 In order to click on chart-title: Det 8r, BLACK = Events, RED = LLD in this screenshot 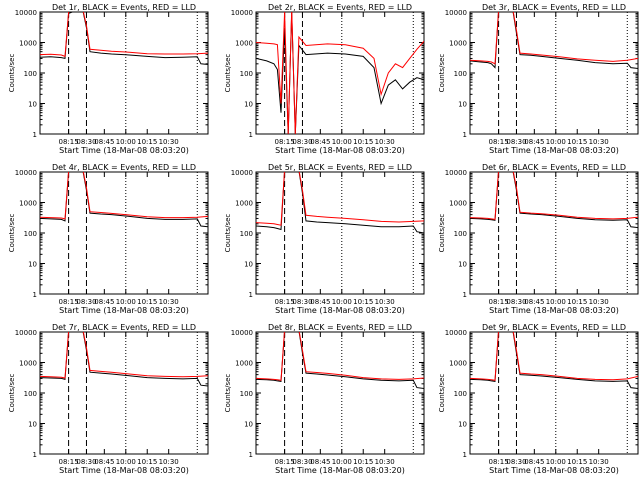, I will do `click(340, 327)`.